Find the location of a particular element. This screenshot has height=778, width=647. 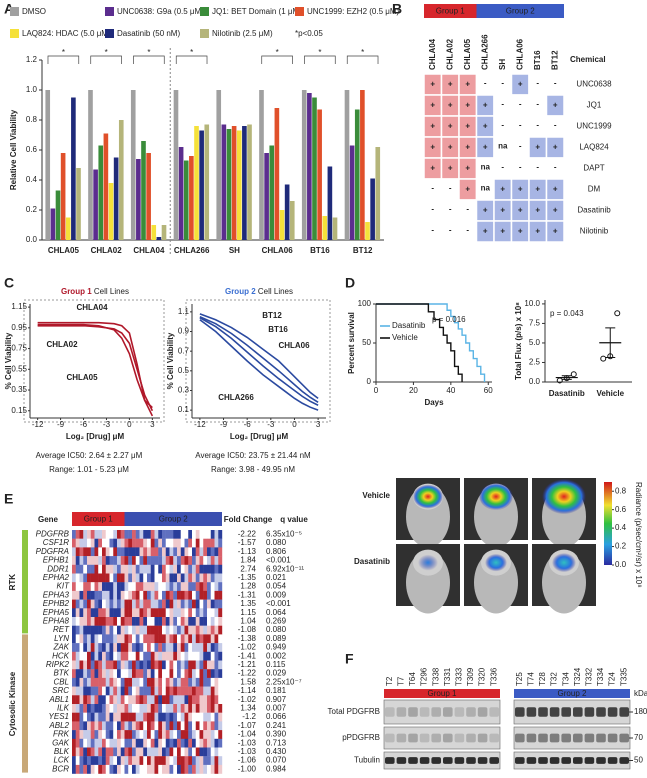

ic-note: Average IC50: 23.75 ± 21.44 nM is located at coordinates (253, 455).